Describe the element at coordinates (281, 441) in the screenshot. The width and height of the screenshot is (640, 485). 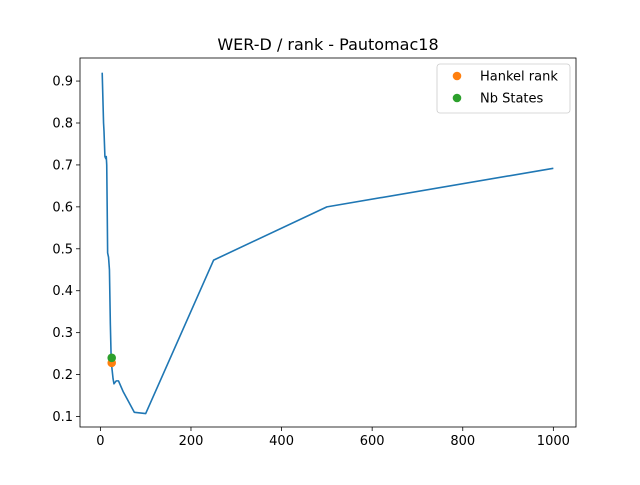
I see `x-tick-label: 400` at that location.